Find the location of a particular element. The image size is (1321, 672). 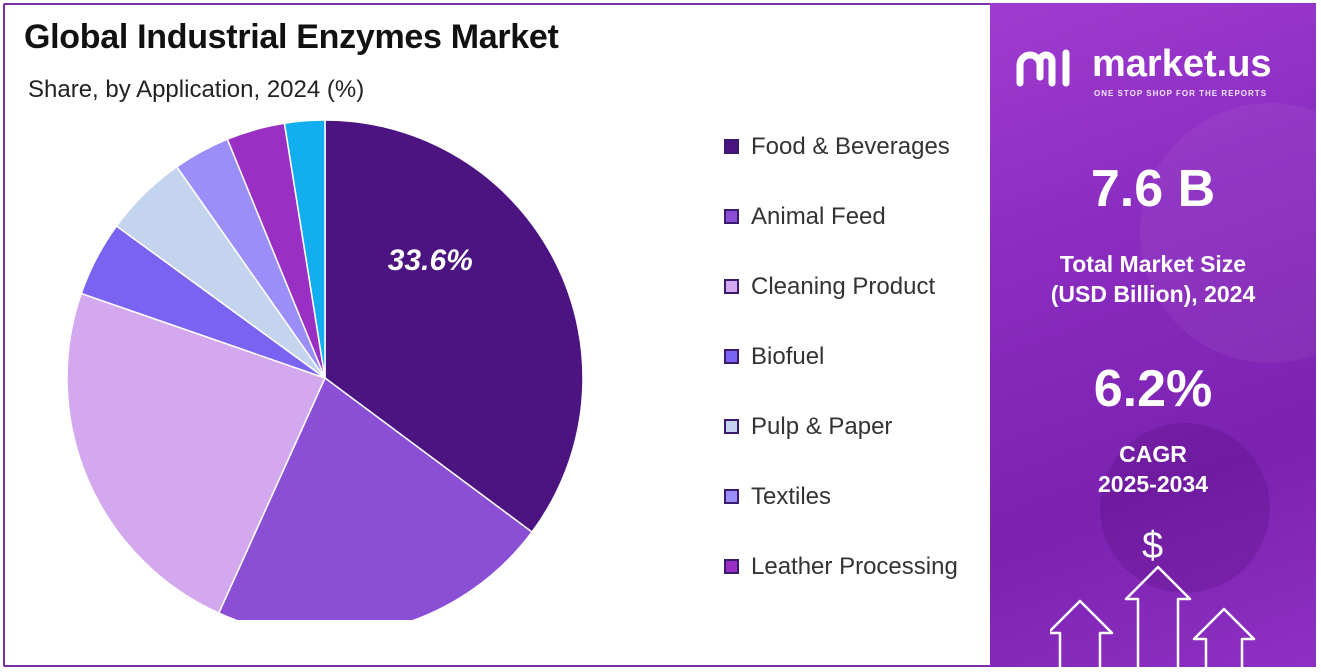

legend-label: Textiles is located at coordinates (791, 496).